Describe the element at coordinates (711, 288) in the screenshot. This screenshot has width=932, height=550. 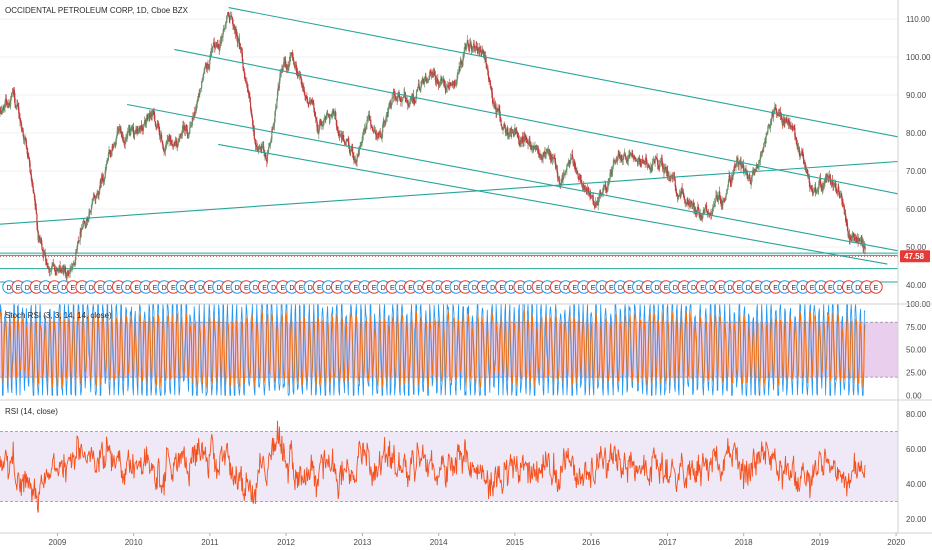
I see `event-marker-label: D` at that location.